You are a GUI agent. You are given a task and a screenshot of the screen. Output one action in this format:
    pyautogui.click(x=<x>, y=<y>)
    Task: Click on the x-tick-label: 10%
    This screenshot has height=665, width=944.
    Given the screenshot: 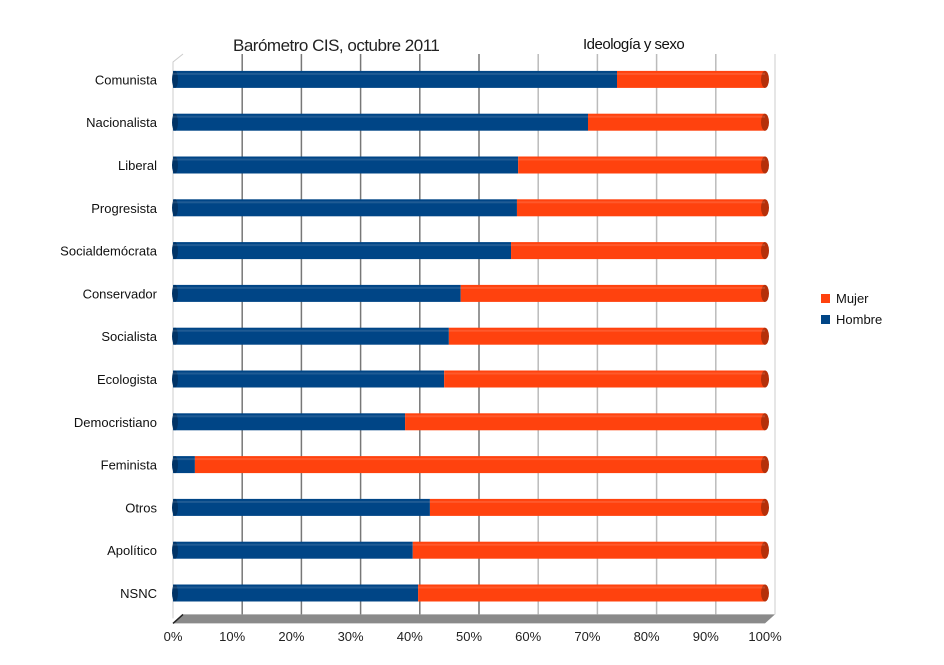 What is the action you would take?
    pyautogui.click(x=232, y=636)
    